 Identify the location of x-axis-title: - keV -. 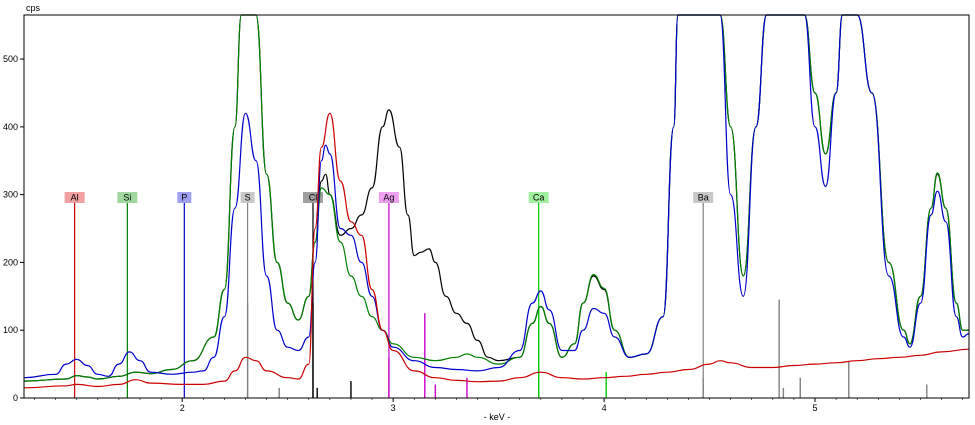
(497, 417).